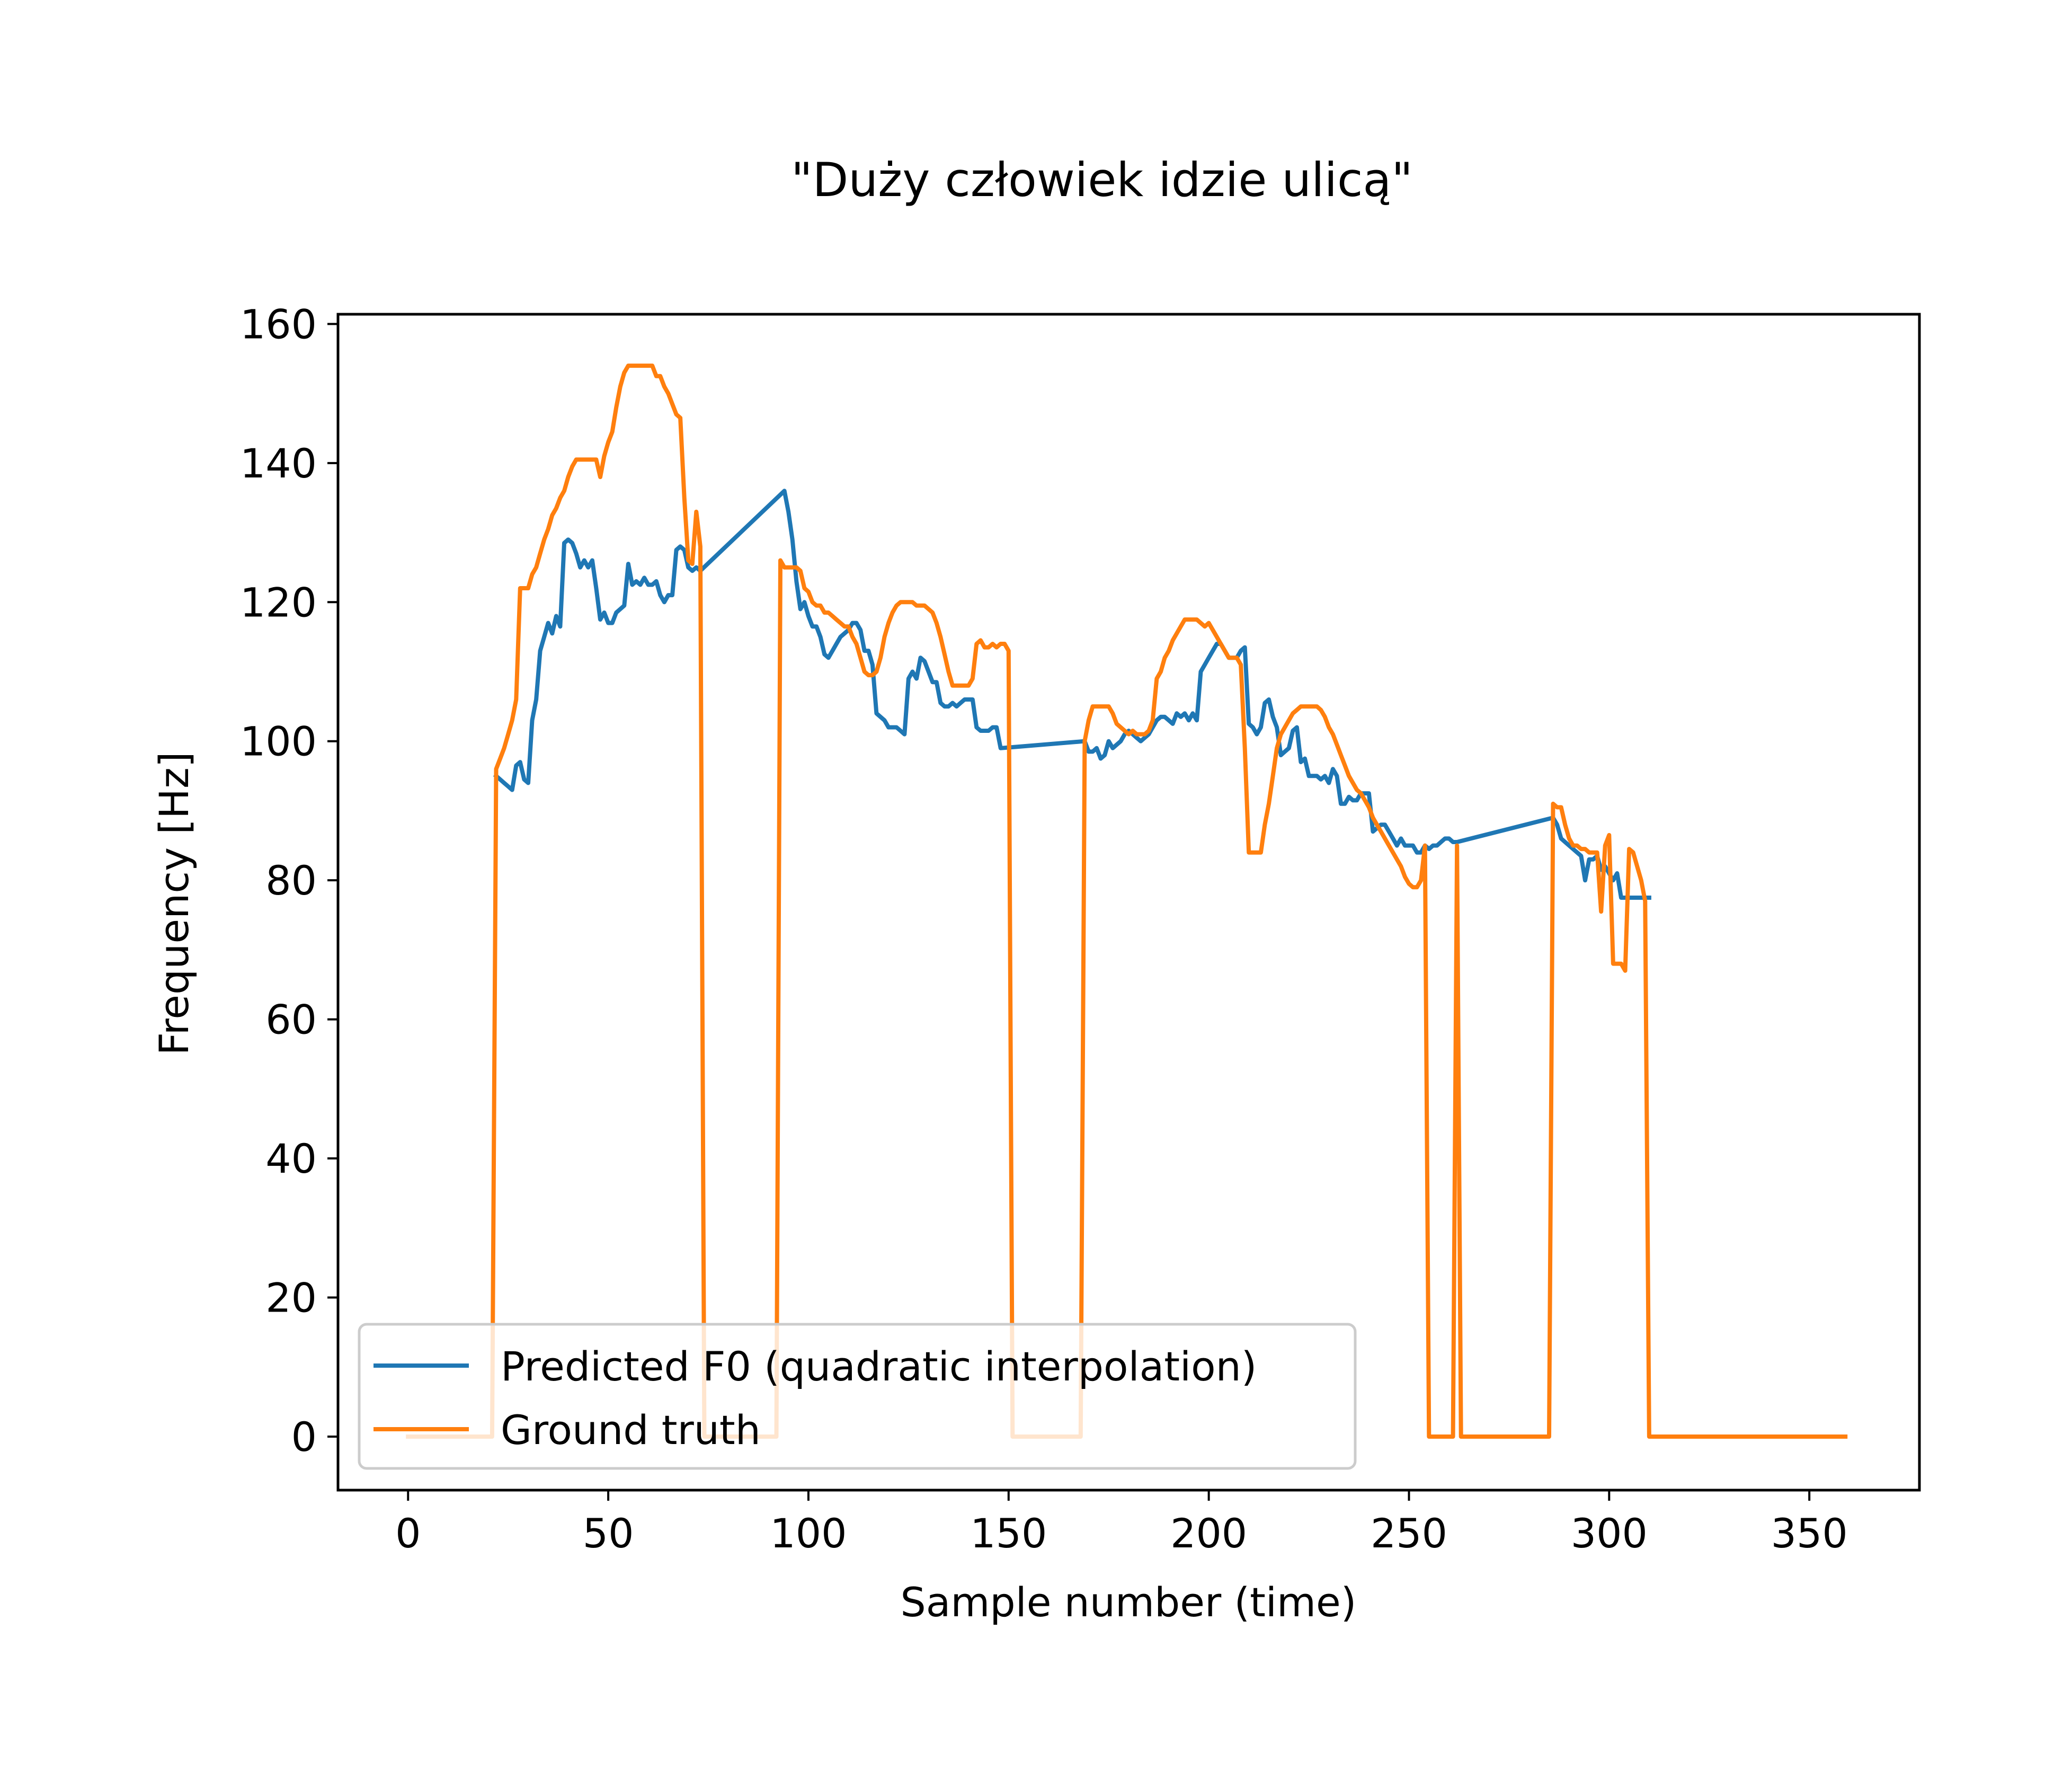  What do you see at coordinates (808, 1533) in the screenshot?
I see `x-tick-label: 100` at bounding box center [808, 1533].